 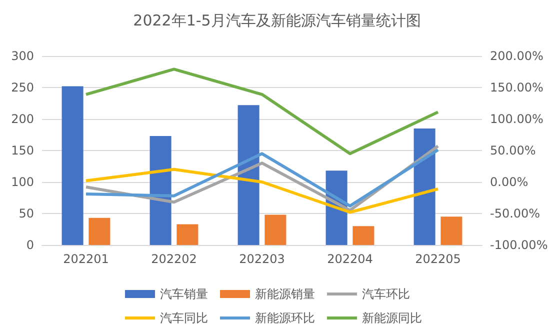 What do you see at coordinates (86, 259) in the screenshot?
I see `x-tick-label: 202201` at bounding box center [86, 259].